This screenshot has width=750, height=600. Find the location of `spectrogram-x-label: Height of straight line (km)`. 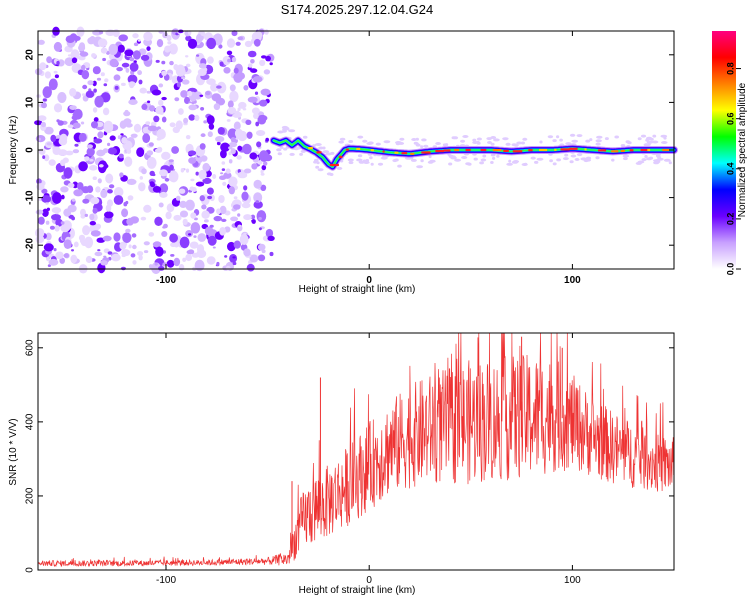

spectrogram-x-label: Height of straight line (km) is located at coordinates (357, 289).